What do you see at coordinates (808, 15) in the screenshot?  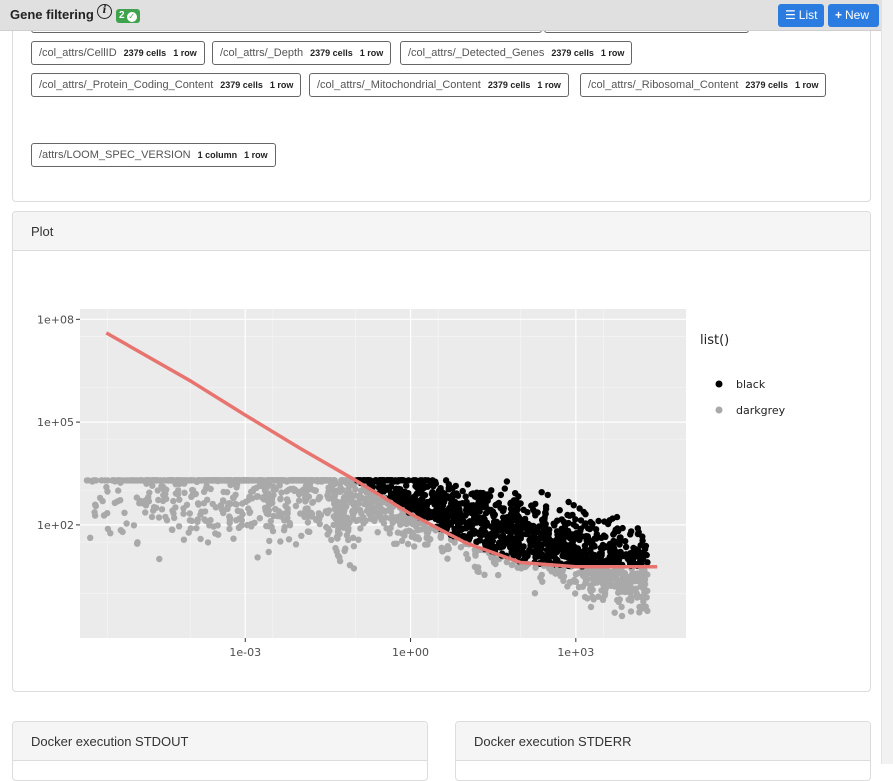 I see `list-button-label: List` at bounding box center [808, 15].